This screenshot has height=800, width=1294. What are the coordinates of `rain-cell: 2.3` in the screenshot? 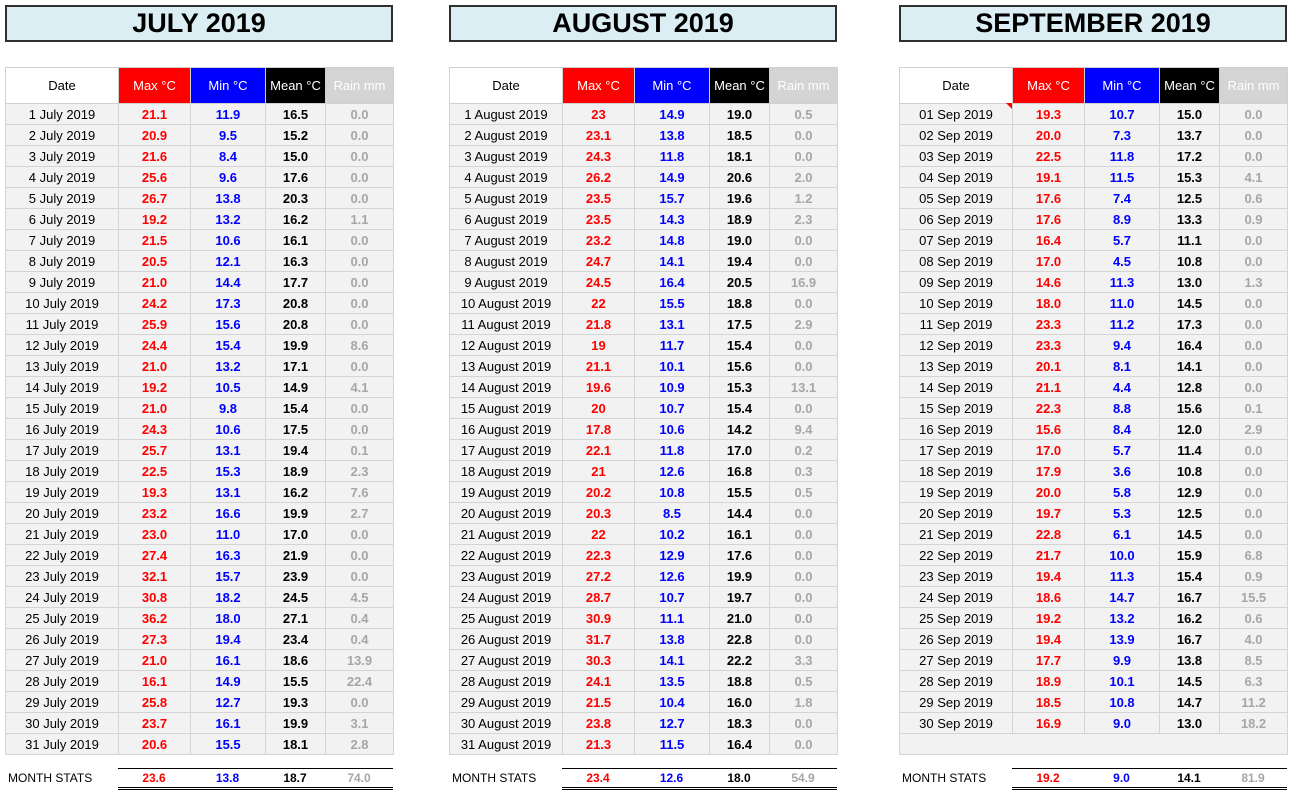 It's located at (359, 471).